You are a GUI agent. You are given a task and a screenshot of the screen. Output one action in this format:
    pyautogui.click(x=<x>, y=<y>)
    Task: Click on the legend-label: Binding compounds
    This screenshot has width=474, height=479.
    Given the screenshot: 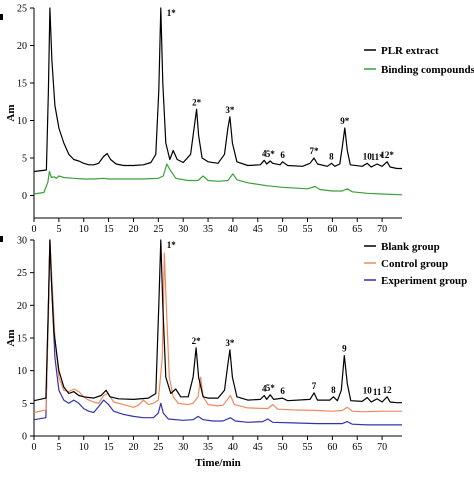 What is the action you would take?
    pyautogui.click(x=427, y=70)
    